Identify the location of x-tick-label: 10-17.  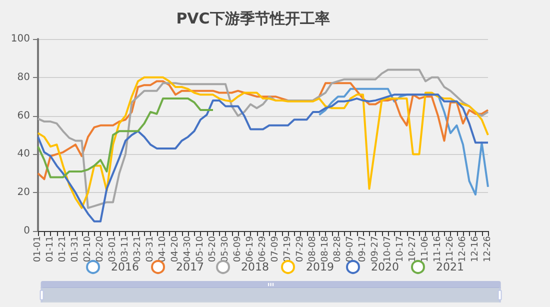
(401, 249).